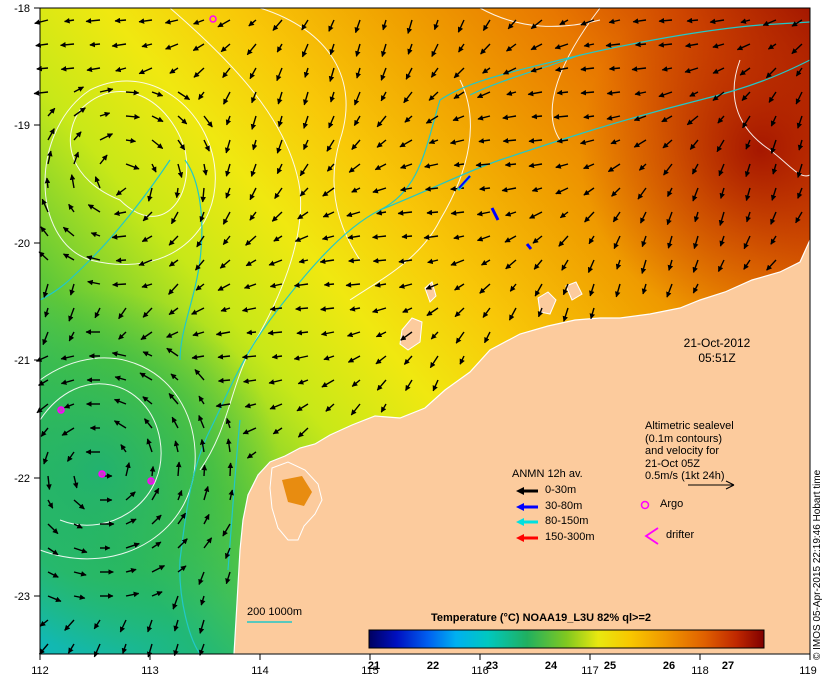  What do you see at coordinates (610, 666) in the screenshot?
I see `colorbar-tick: 25` at bounding box center [610, 666].